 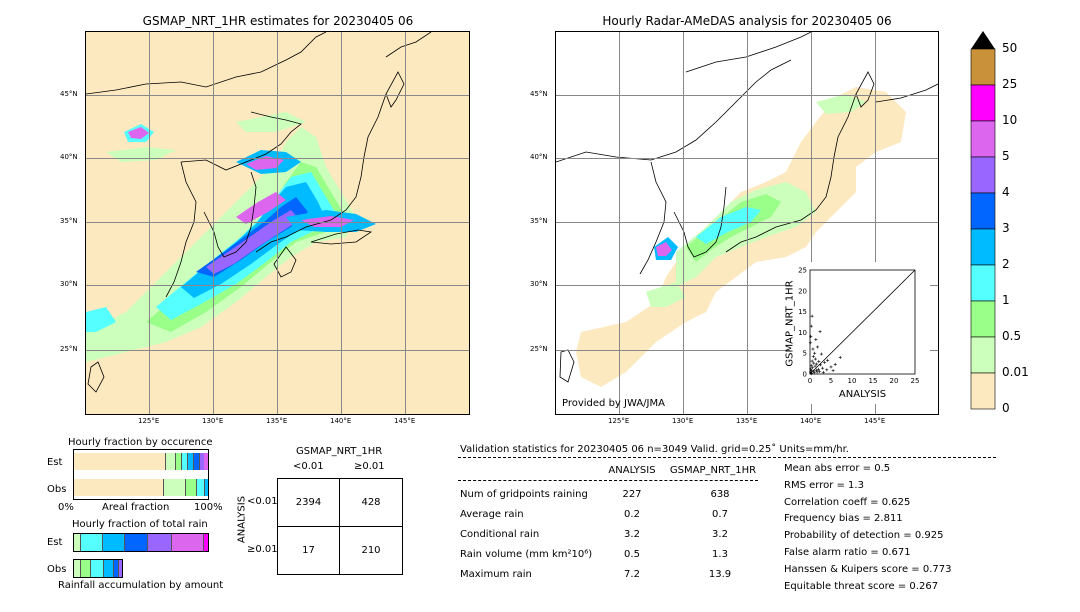 I want to click on scatter-diagonal, so click(x=862, y=322).